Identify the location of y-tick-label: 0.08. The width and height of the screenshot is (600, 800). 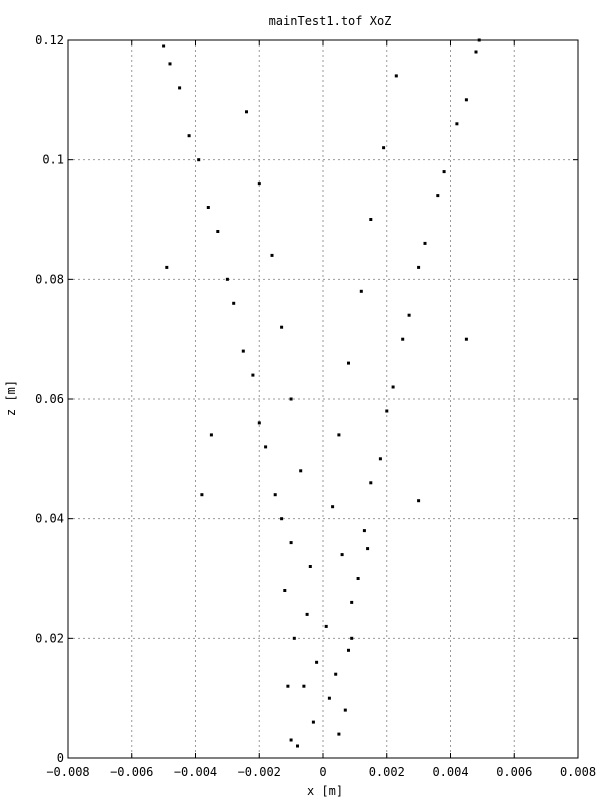
(49, 279).